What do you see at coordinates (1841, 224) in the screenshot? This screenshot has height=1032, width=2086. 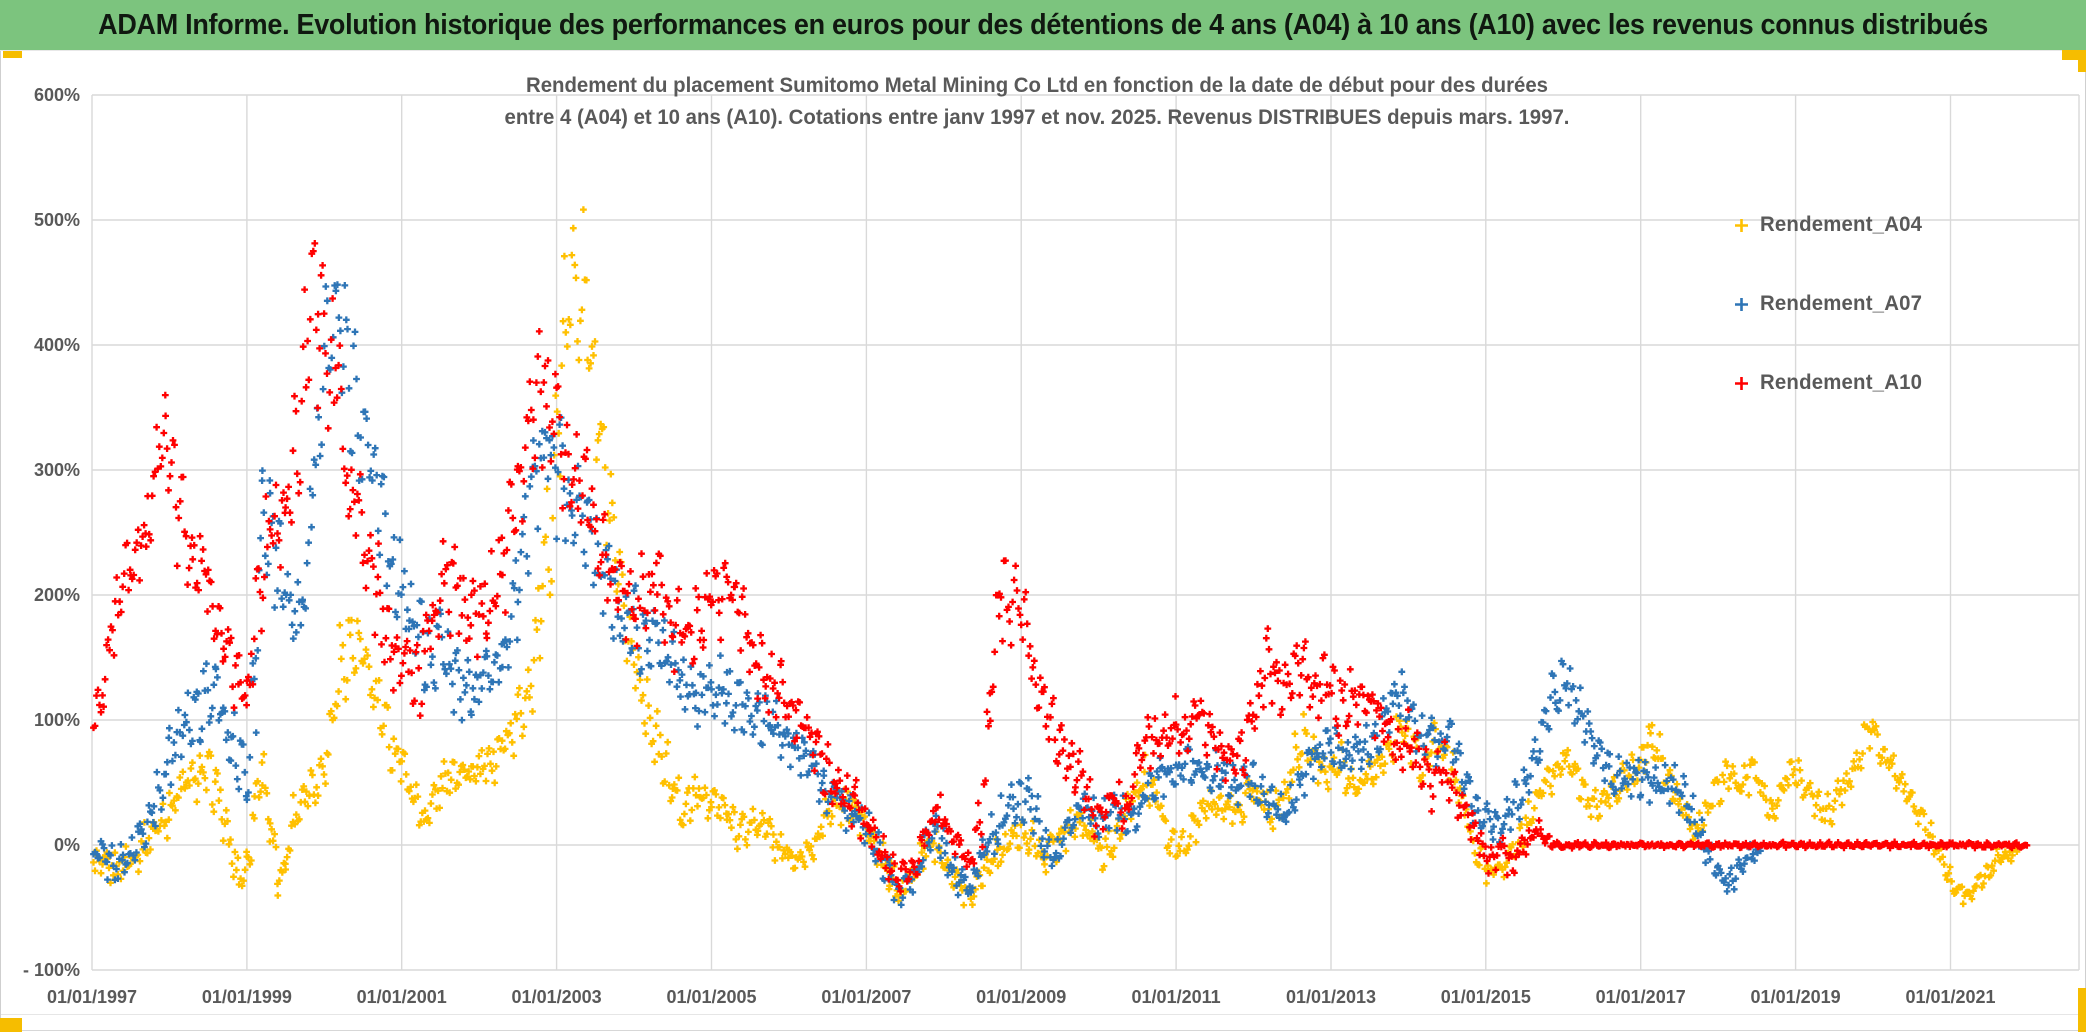 I see `legend-label: Rendement_A04` at bounding box center [1841, 224].